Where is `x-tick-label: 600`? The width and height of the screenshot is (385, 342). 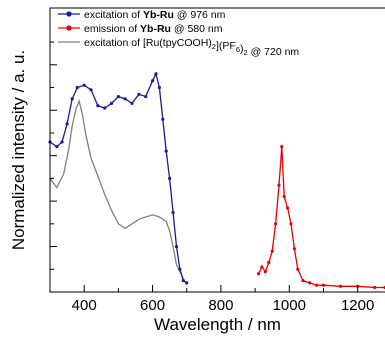
x-tick-label: 600 is located at coordinates (152, 305).